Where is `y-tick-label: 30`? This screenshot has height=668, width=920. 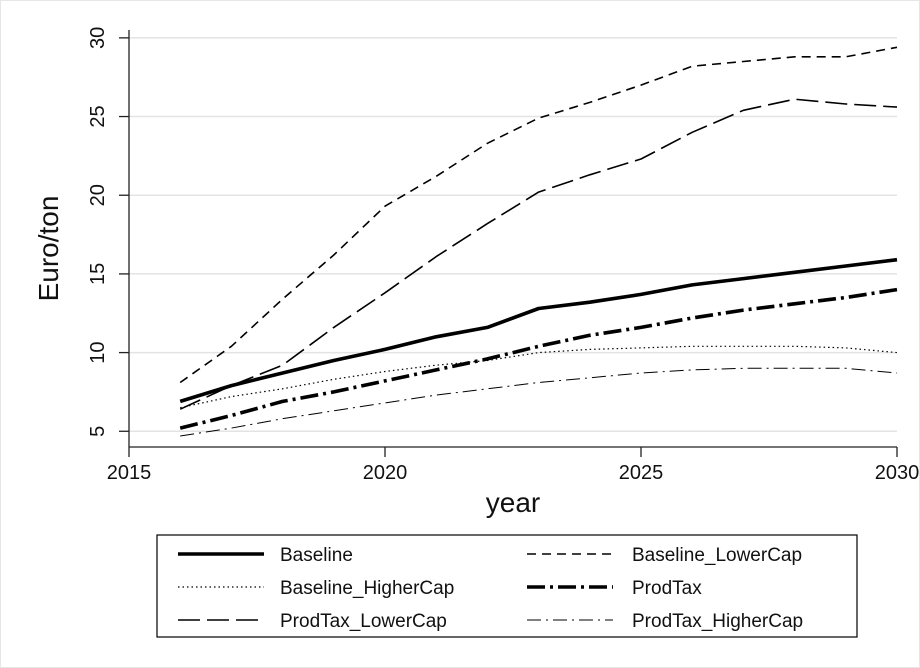 y-tick-label: 30 is located at coordinates (98, 38).